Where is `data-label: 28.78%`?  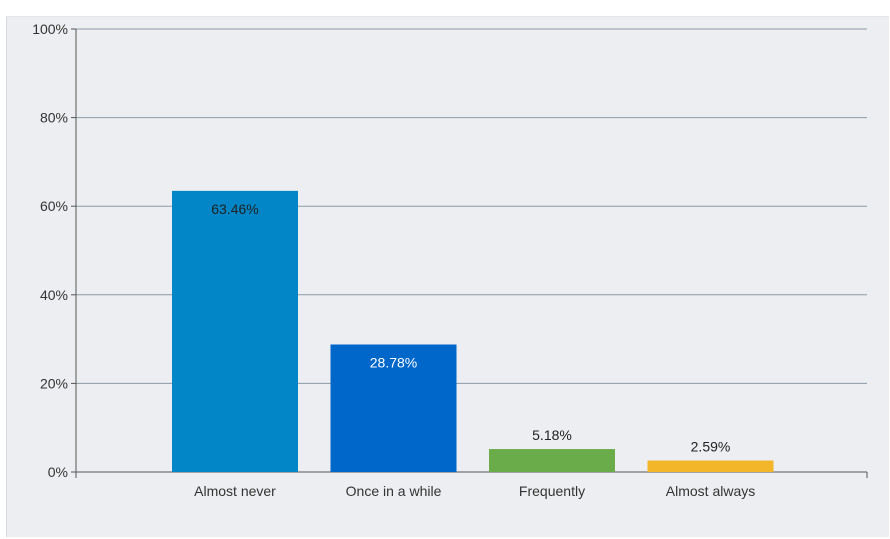
data-label: 28.78% is located at coordinates (393, 363).